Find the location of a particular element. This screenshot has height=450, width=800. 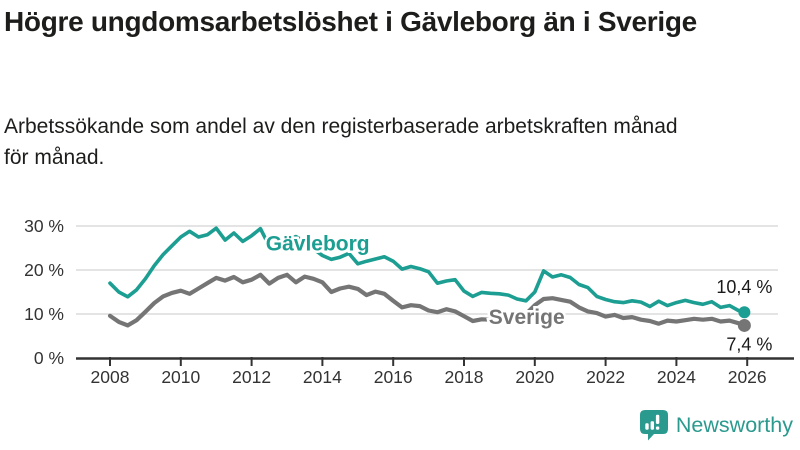

x-tick-label: 2010 is located at coordinates (180, 377).